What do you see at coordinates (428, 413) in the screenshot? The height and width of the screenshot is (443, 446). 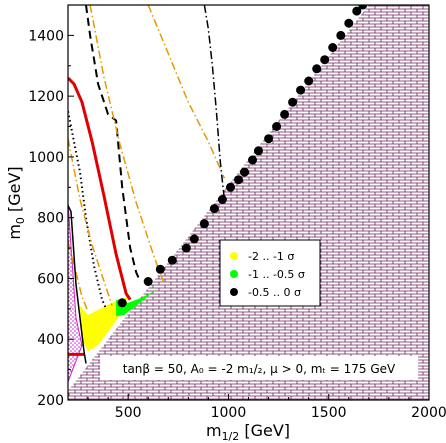 I see `x-tick-label: 2000` at bounding box center [428, 413].